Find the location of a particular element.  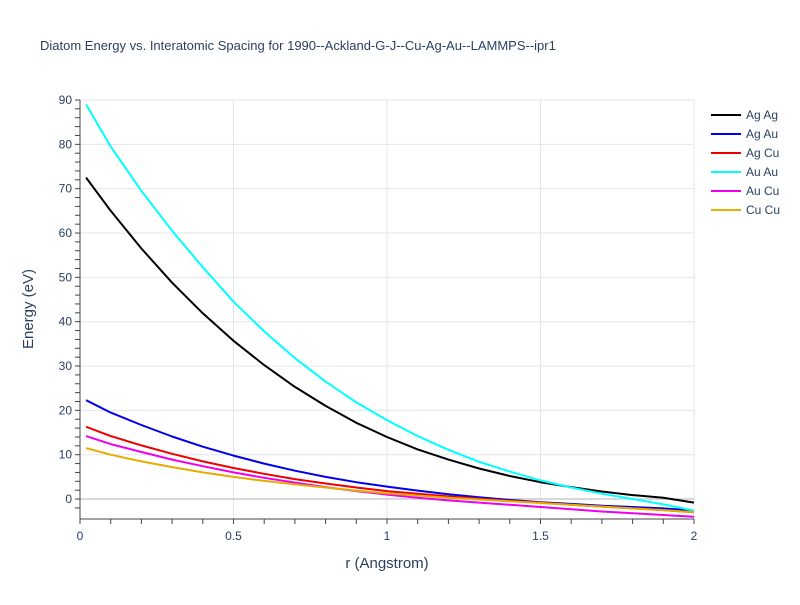

legend-item-cu-cu: Cu Cu is located at coordinates (745, 210).